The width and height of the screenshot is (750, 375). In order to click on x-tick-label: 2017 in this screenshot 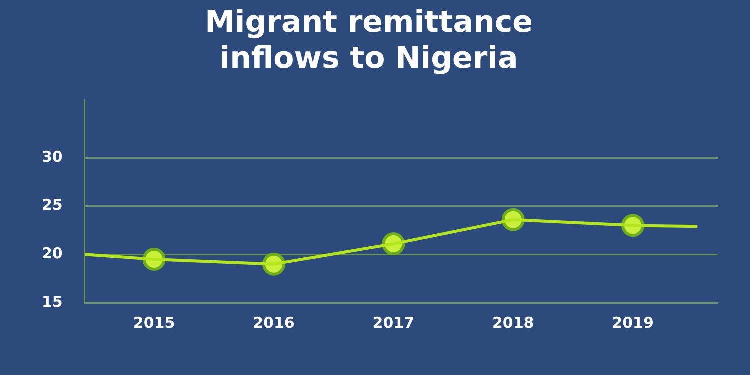, I will do `click(393, 323)`.